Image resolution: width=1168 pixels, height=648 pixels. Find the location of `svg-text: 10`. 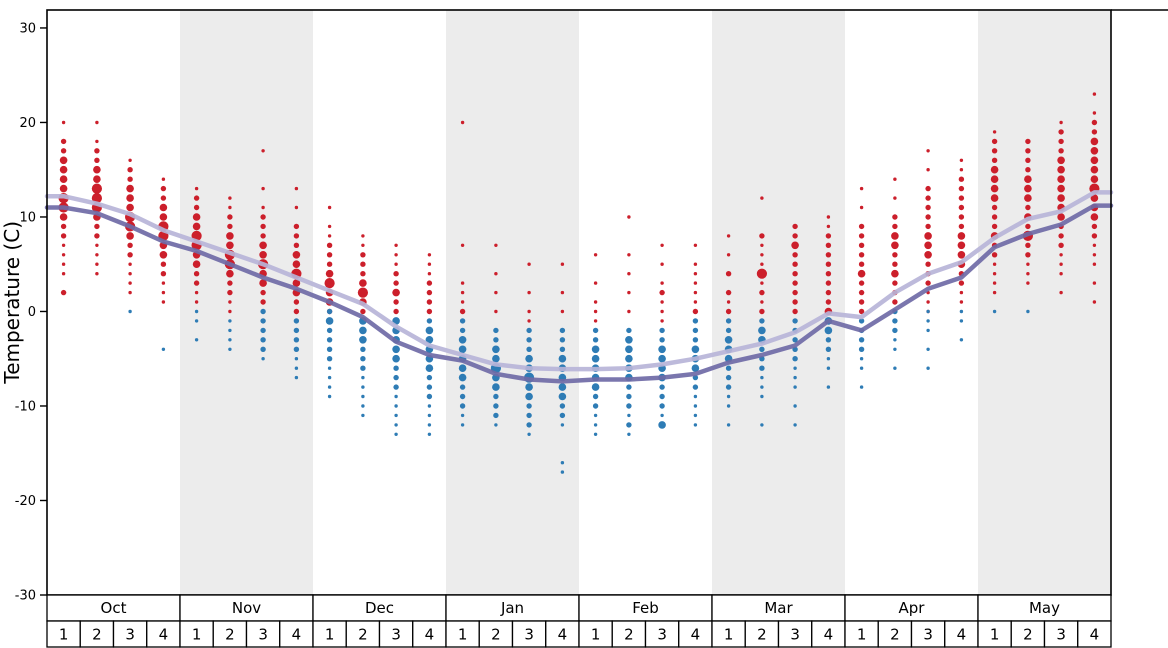

svg-text: 10 is located at coordinates (27, 217).